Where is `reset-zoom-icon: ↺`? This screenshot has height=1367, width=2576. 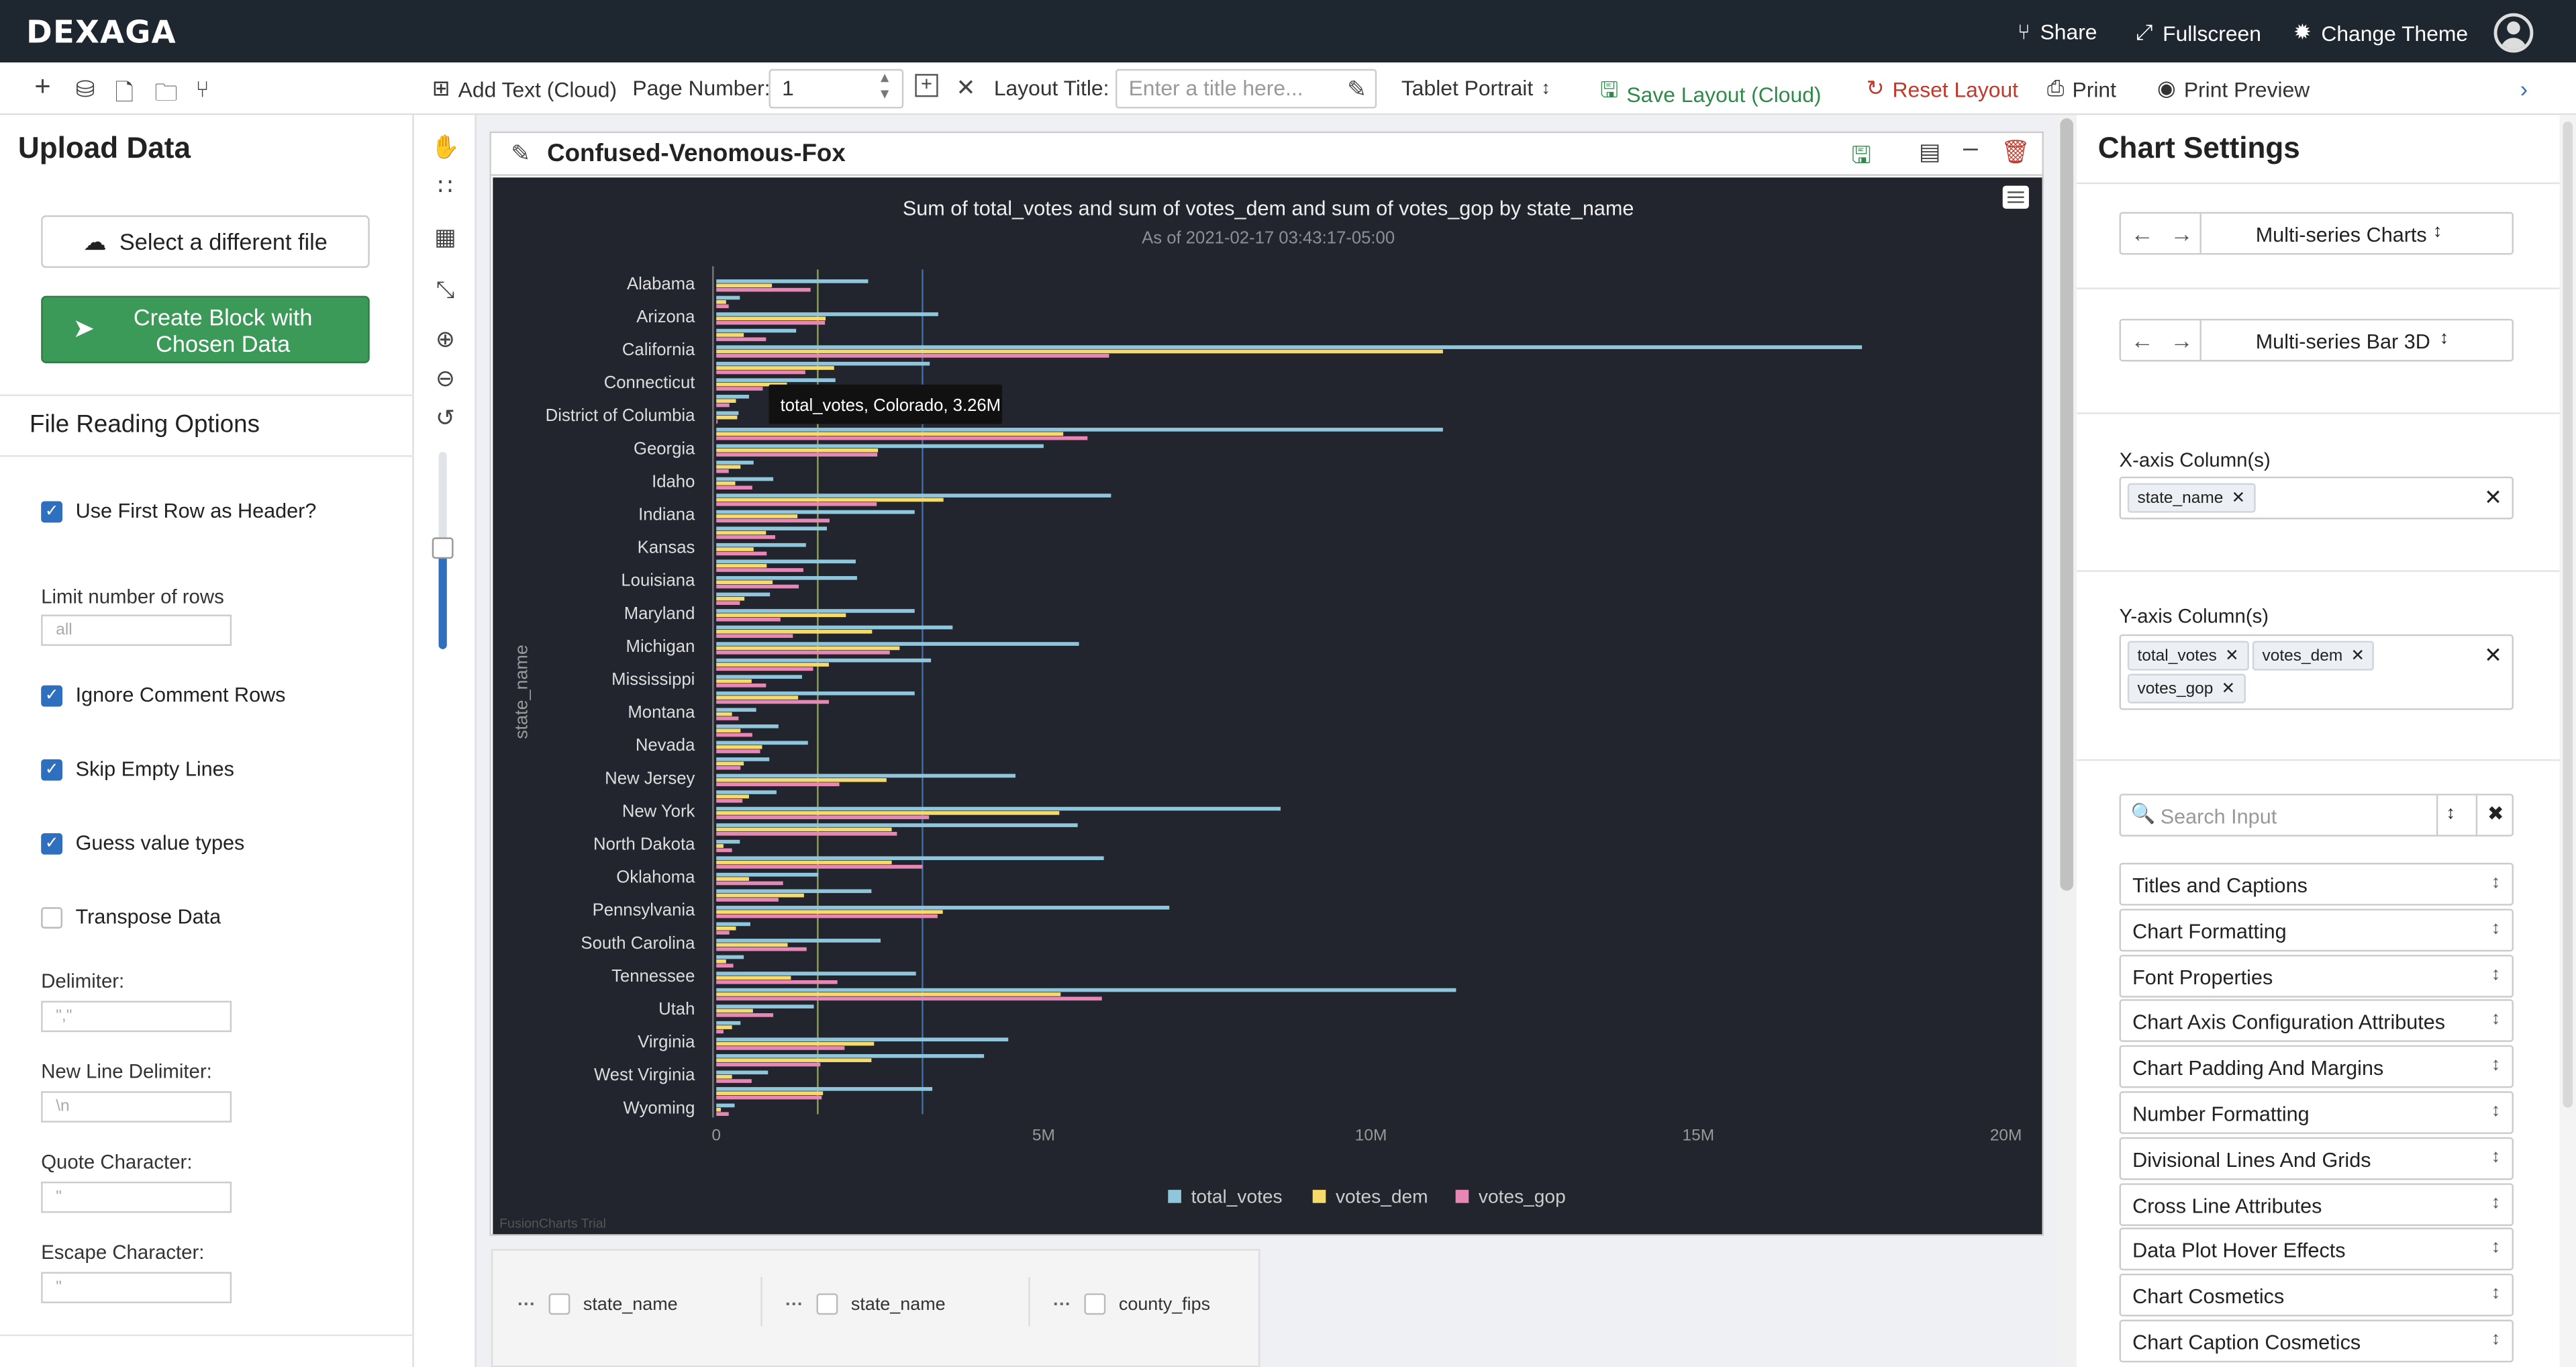
reset-zoom-icon: ↺ is located at coordinates (445, 417).